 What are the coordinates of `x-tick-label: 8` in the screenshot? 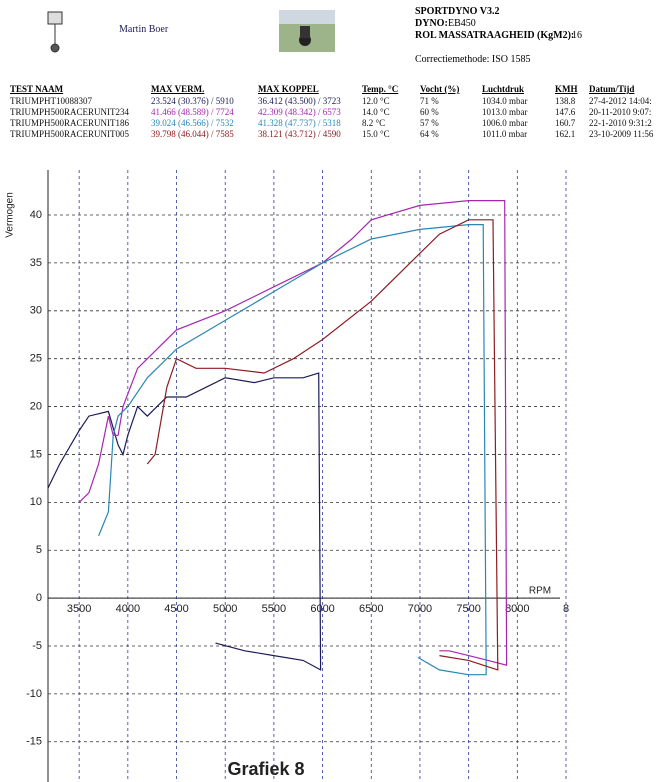 It's located at (566, 609).